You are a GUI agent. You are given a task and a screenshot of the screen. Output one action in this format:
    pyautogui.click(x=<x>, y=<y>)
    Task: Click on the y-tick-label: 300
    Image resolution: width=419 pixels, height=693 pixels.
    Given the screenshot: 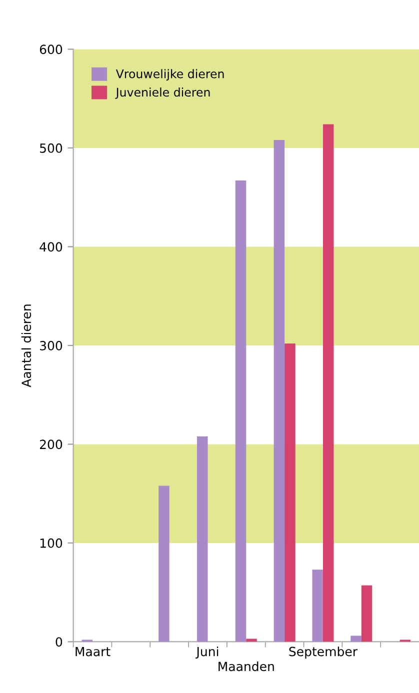 What is the action you would take?
    pyautogui.click(x=51, y=345)
    